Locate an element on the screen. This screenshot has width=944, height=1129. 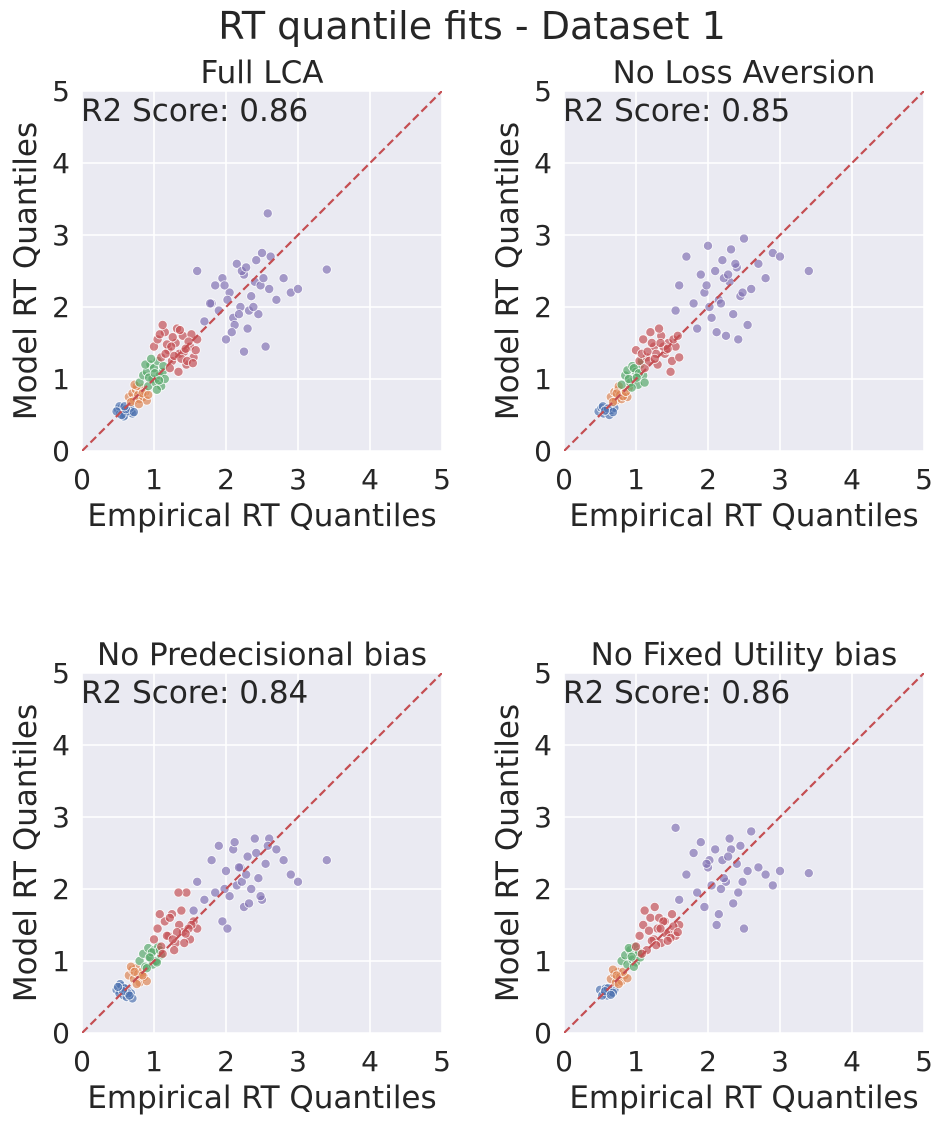
r2-score-annotation: R2 Score: 0.86 is located at coordinates (194, 111).